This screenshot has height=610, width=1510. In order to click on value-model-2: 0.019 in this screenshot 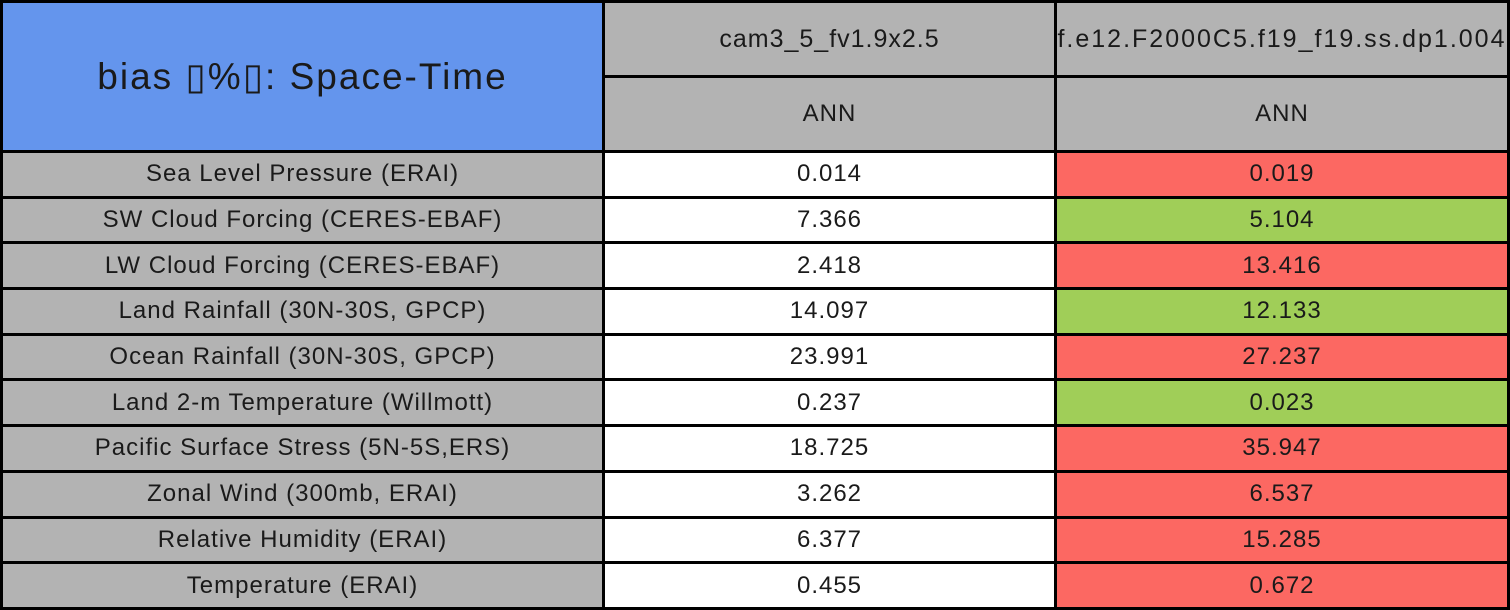, I will do `click(1282, 174)`.